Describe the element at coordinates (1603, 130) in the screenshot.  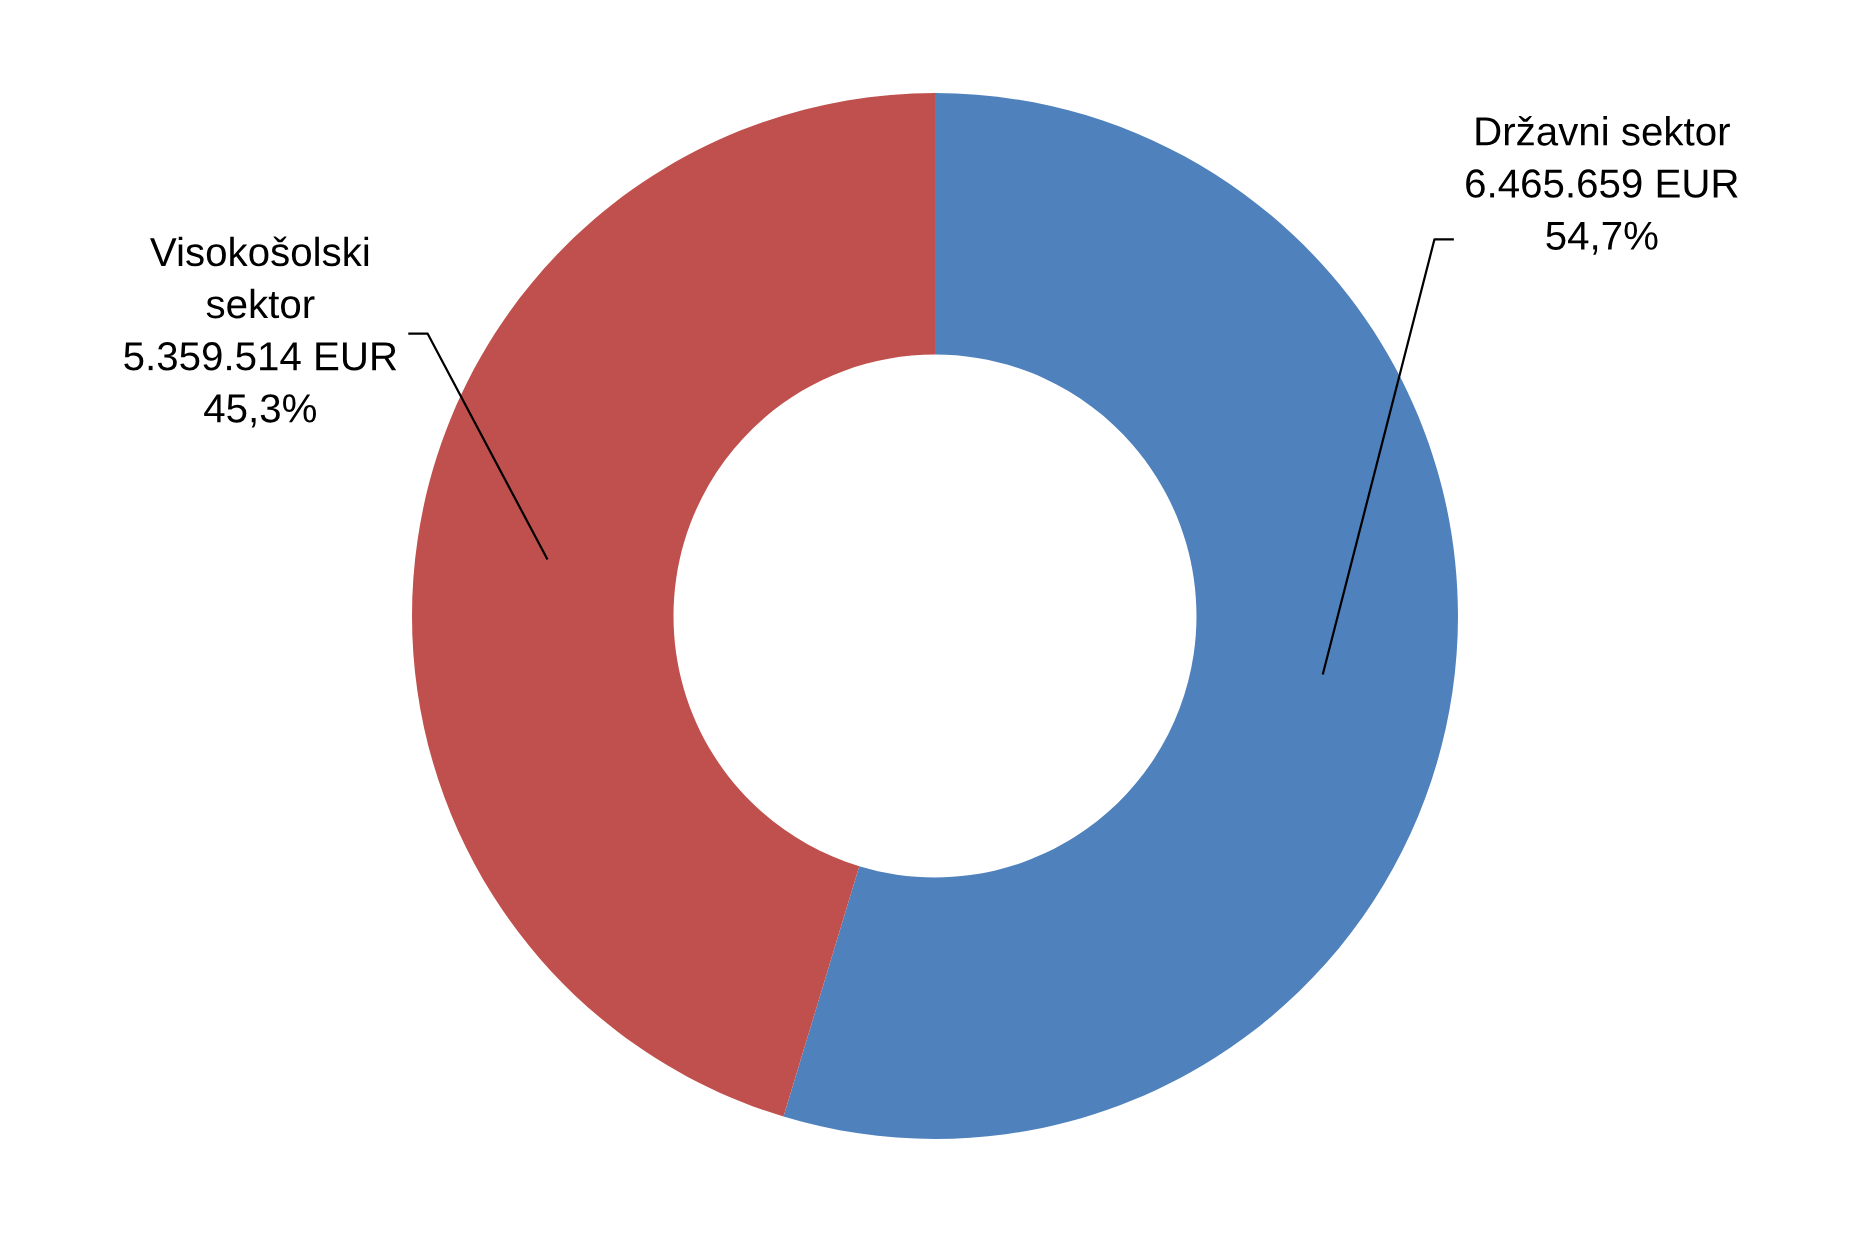
I see `slice-label: Državni sektor` at that location.